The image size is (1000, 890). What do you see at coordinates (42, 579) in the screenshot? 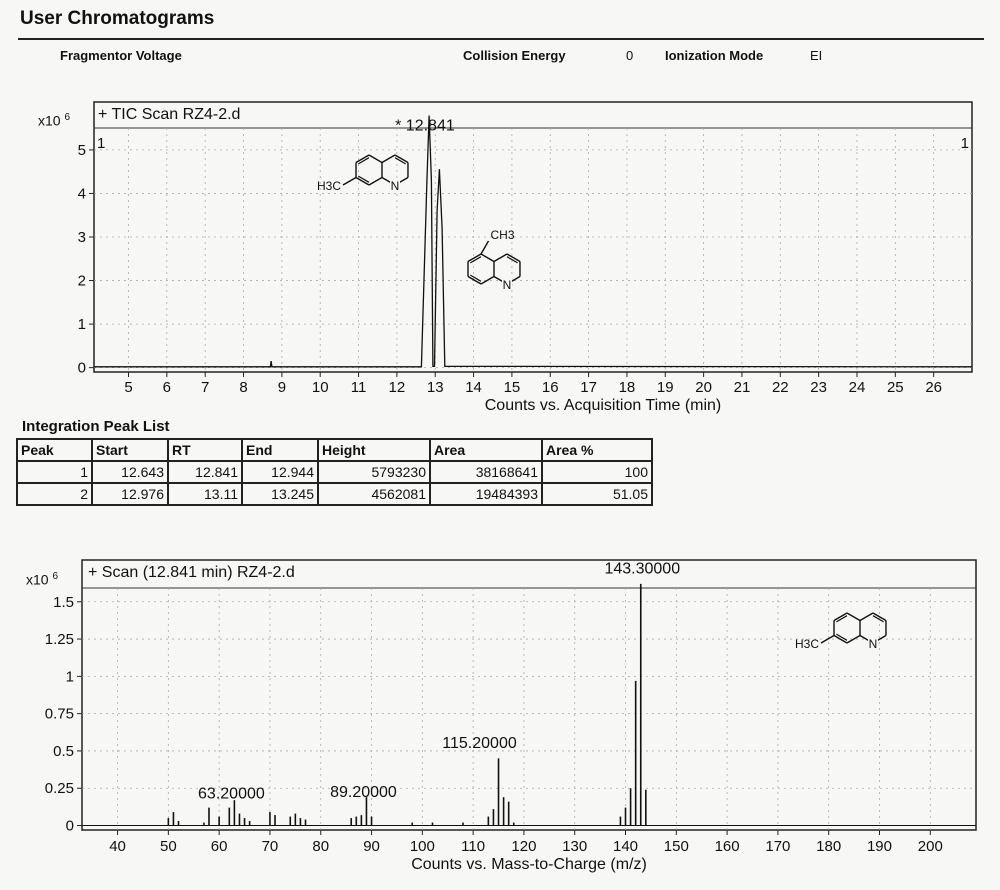
I see `ms-y-multiplier: x10 6` at bounding box center [42, 579].